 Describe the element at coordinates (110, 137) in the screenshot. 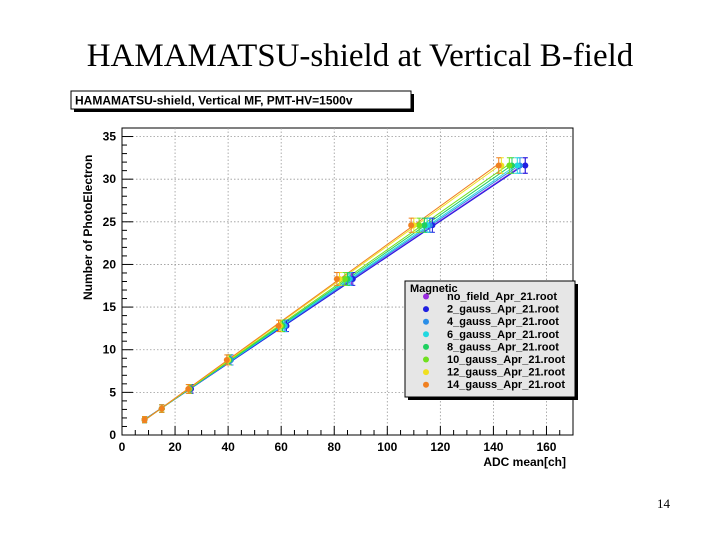

I see `y-tick-label: 35` at that location.